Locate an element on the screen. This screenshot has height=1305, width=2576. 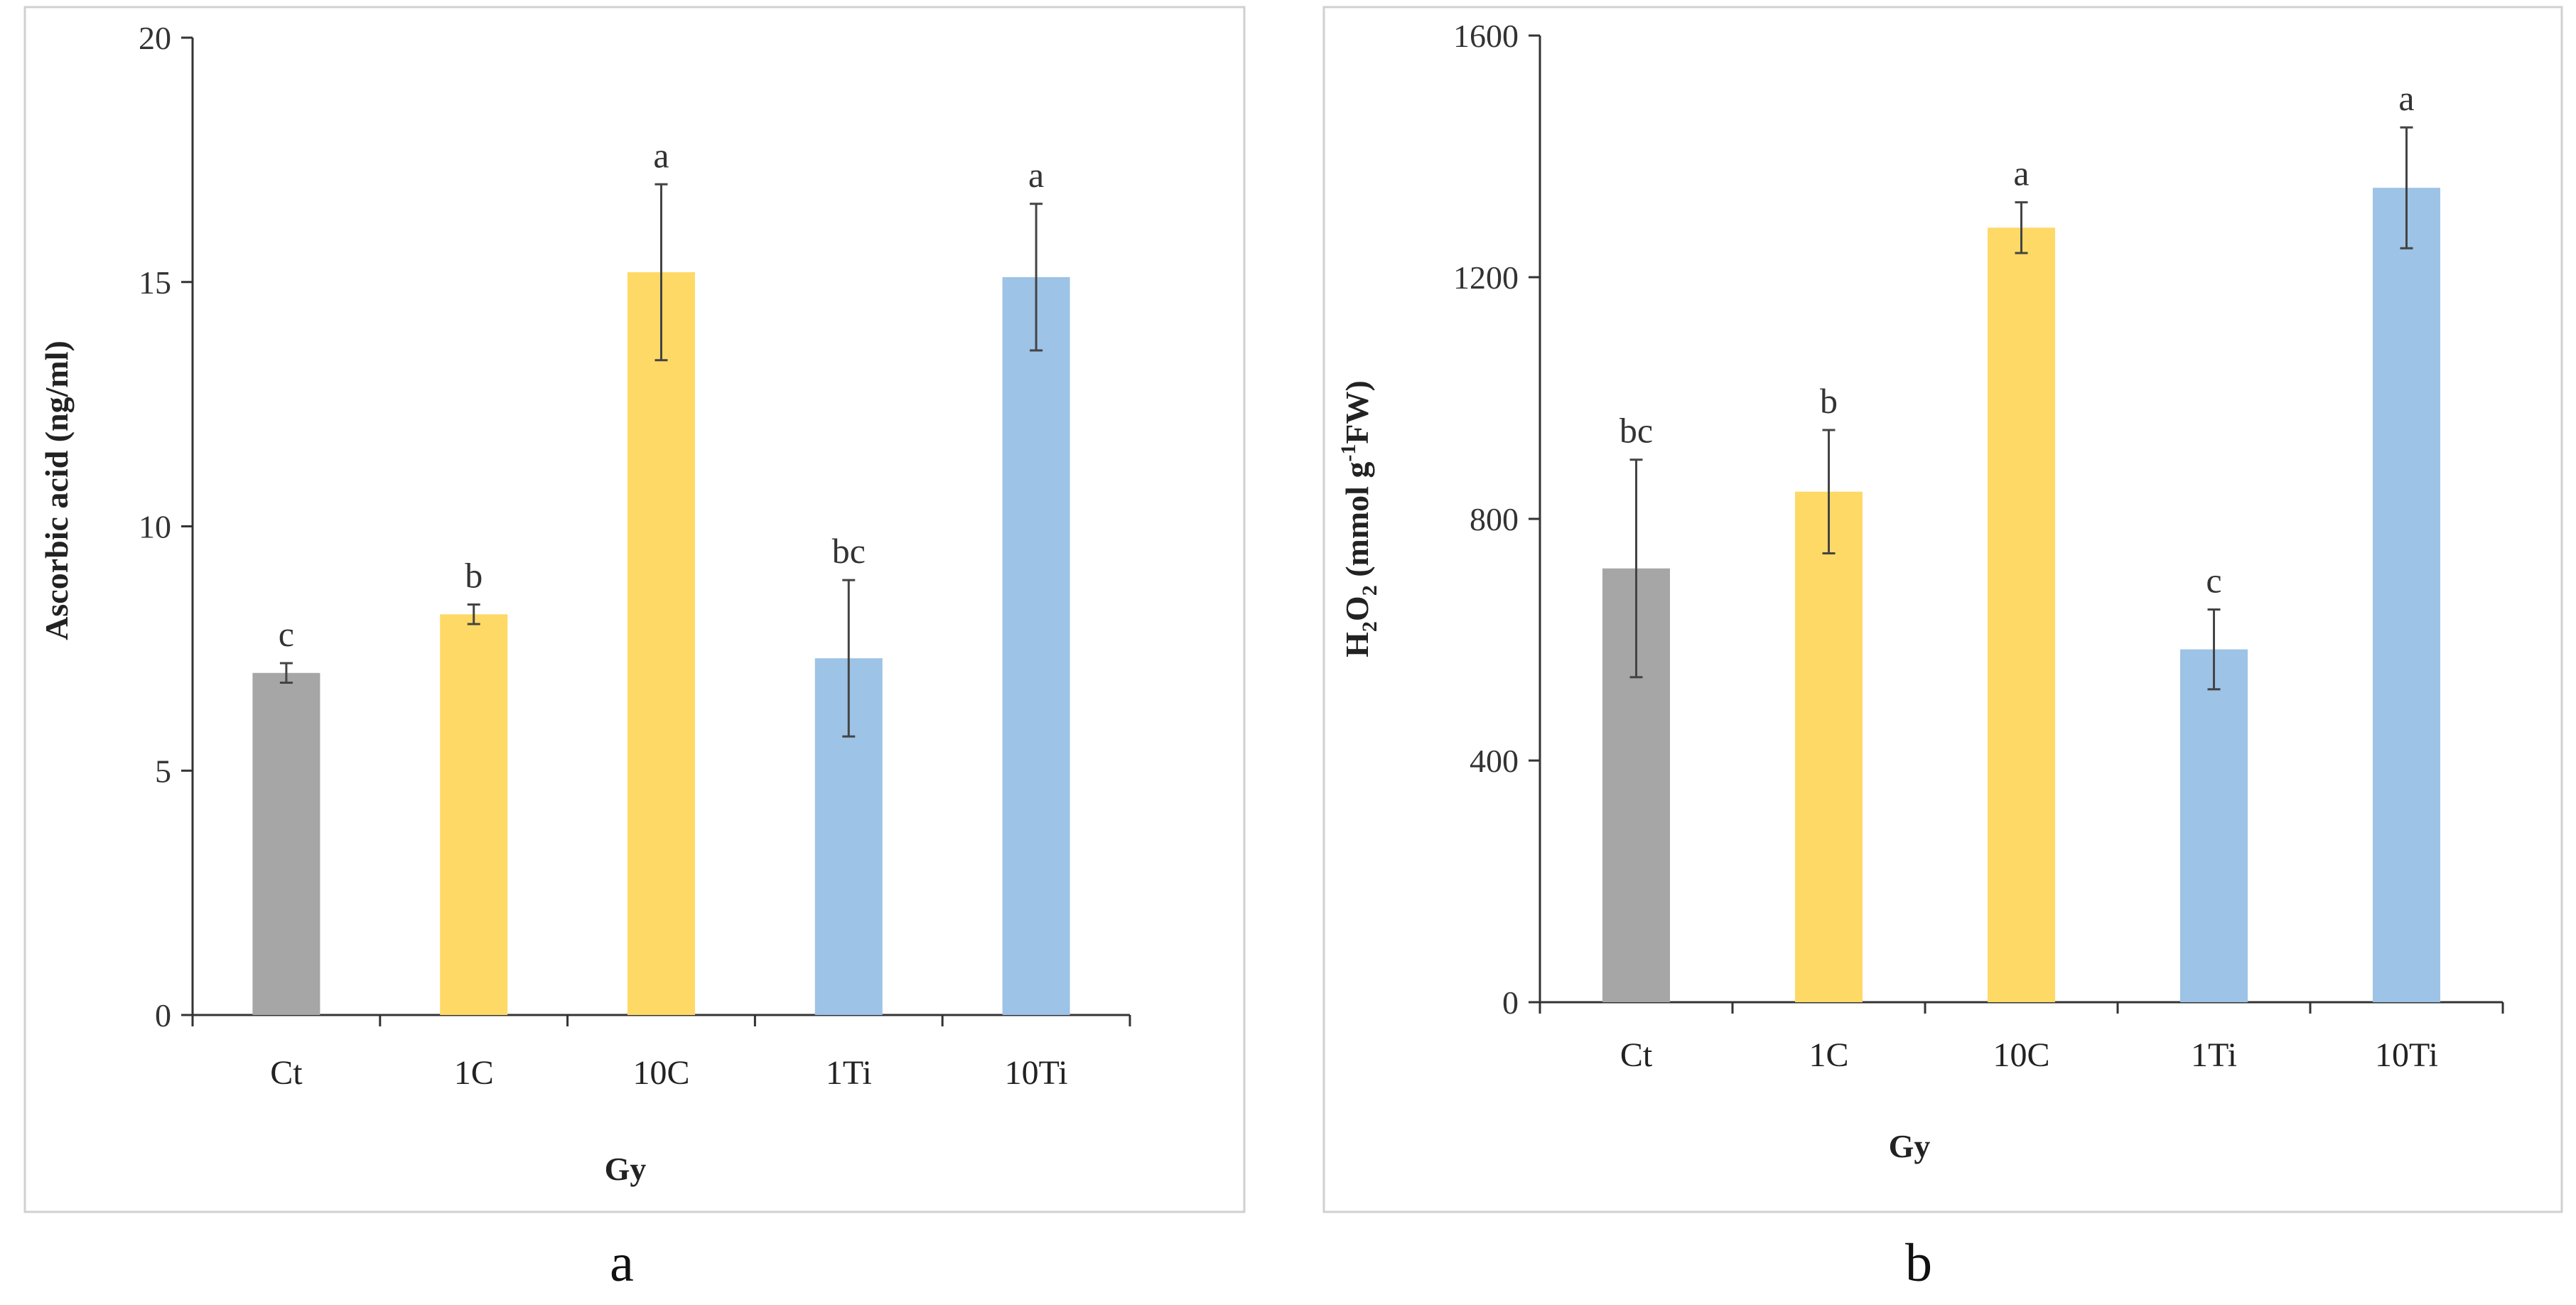
y-tick-label: 10 is located at coordinates (155, 527).